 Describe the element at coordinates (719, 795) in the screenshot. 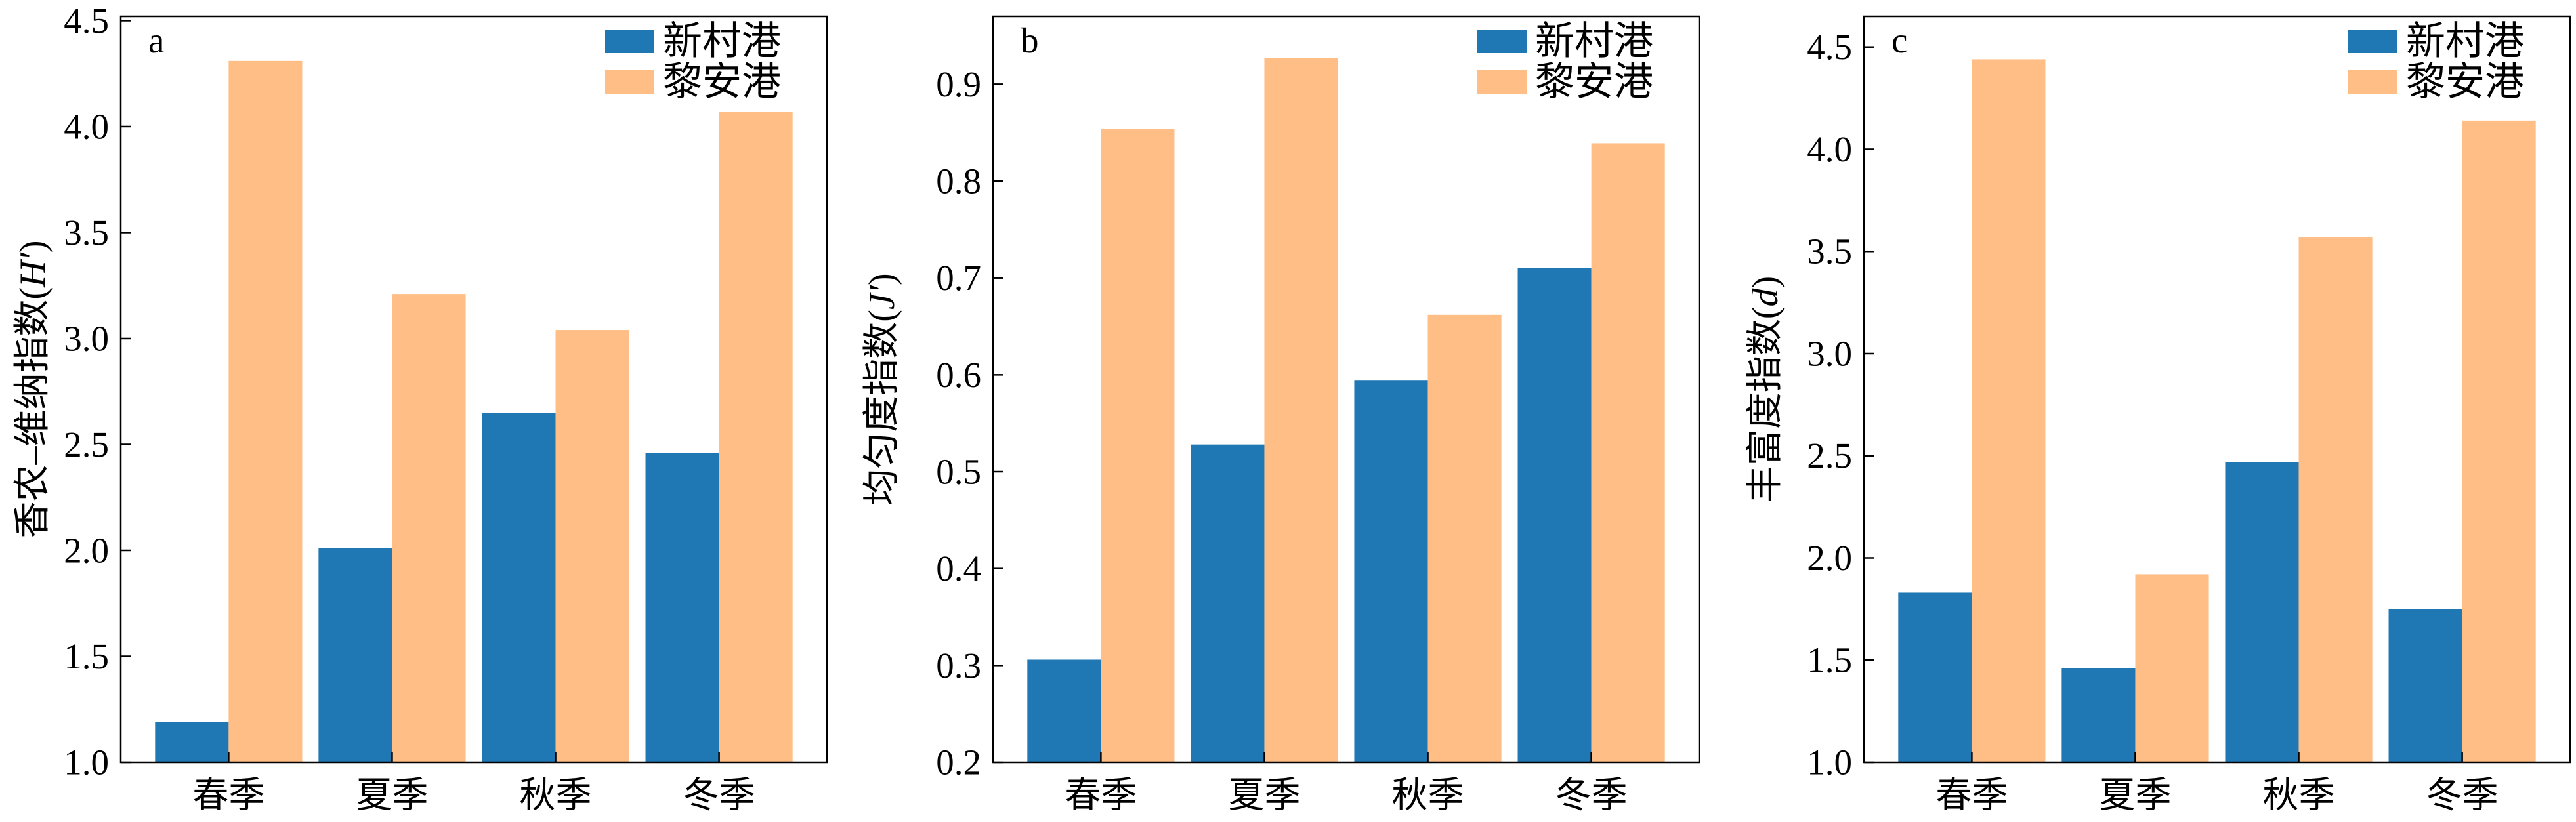

I see `panel-a-xtick-label: 冬季` at that location.